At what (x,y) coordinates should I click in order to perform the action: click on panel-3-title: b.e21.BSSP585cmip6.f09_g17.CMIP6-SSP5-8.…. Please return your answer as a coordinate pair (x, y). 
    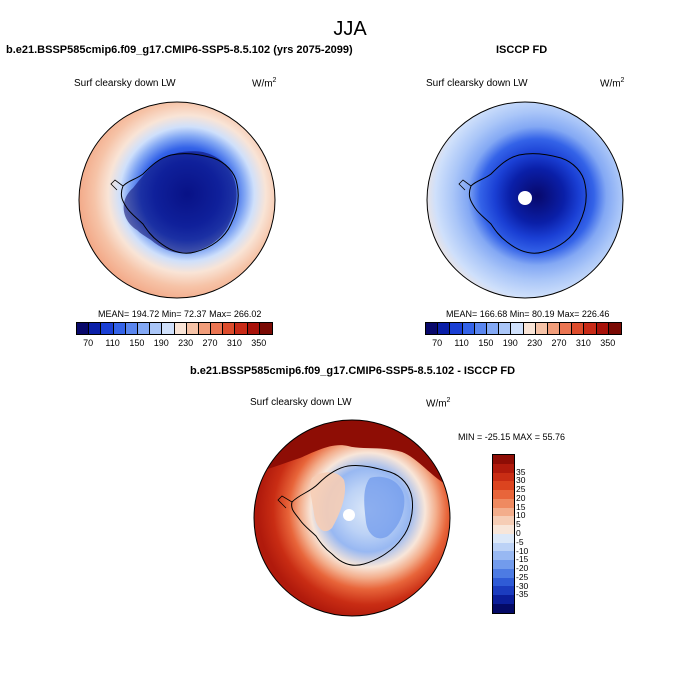
    Looking at the image, I should click on (353, 371).